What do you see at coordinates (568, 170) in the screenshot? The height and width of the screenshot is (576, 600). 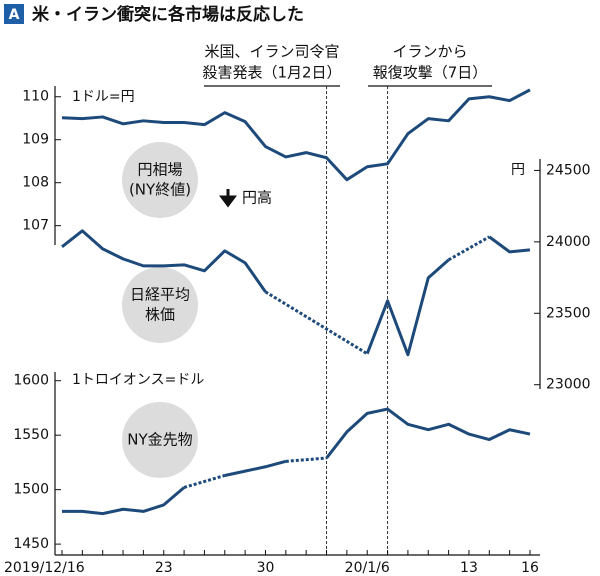 I see `y-tick-label: 24500` at bounding box center [568, 170].